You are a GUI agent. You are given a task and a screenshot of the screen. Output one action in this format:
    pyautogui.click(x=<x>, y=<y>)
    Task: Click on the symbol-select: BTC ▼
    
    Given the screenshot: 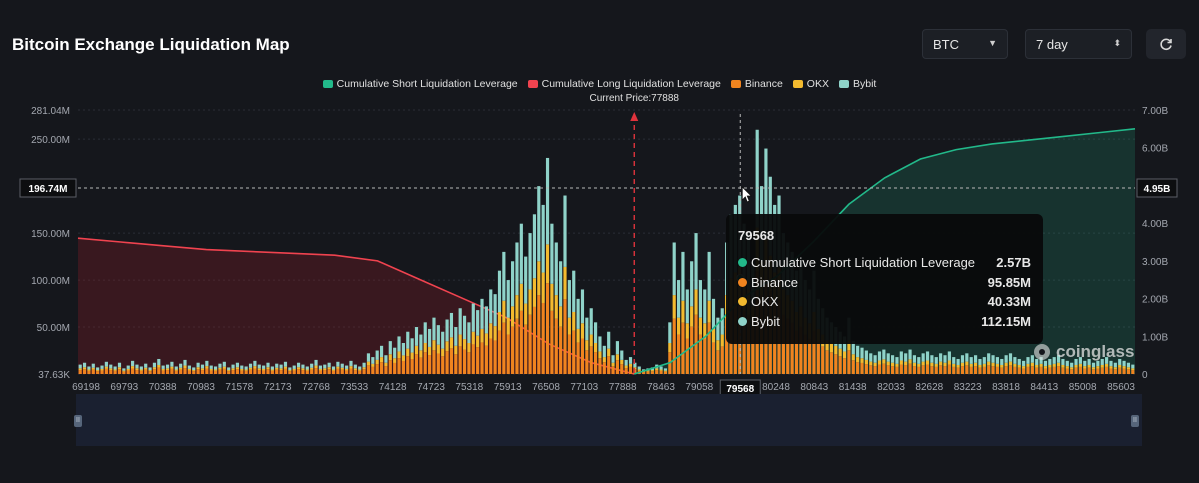 What is the action you would take?
    pyautogui.click(x=965, y=44)
    